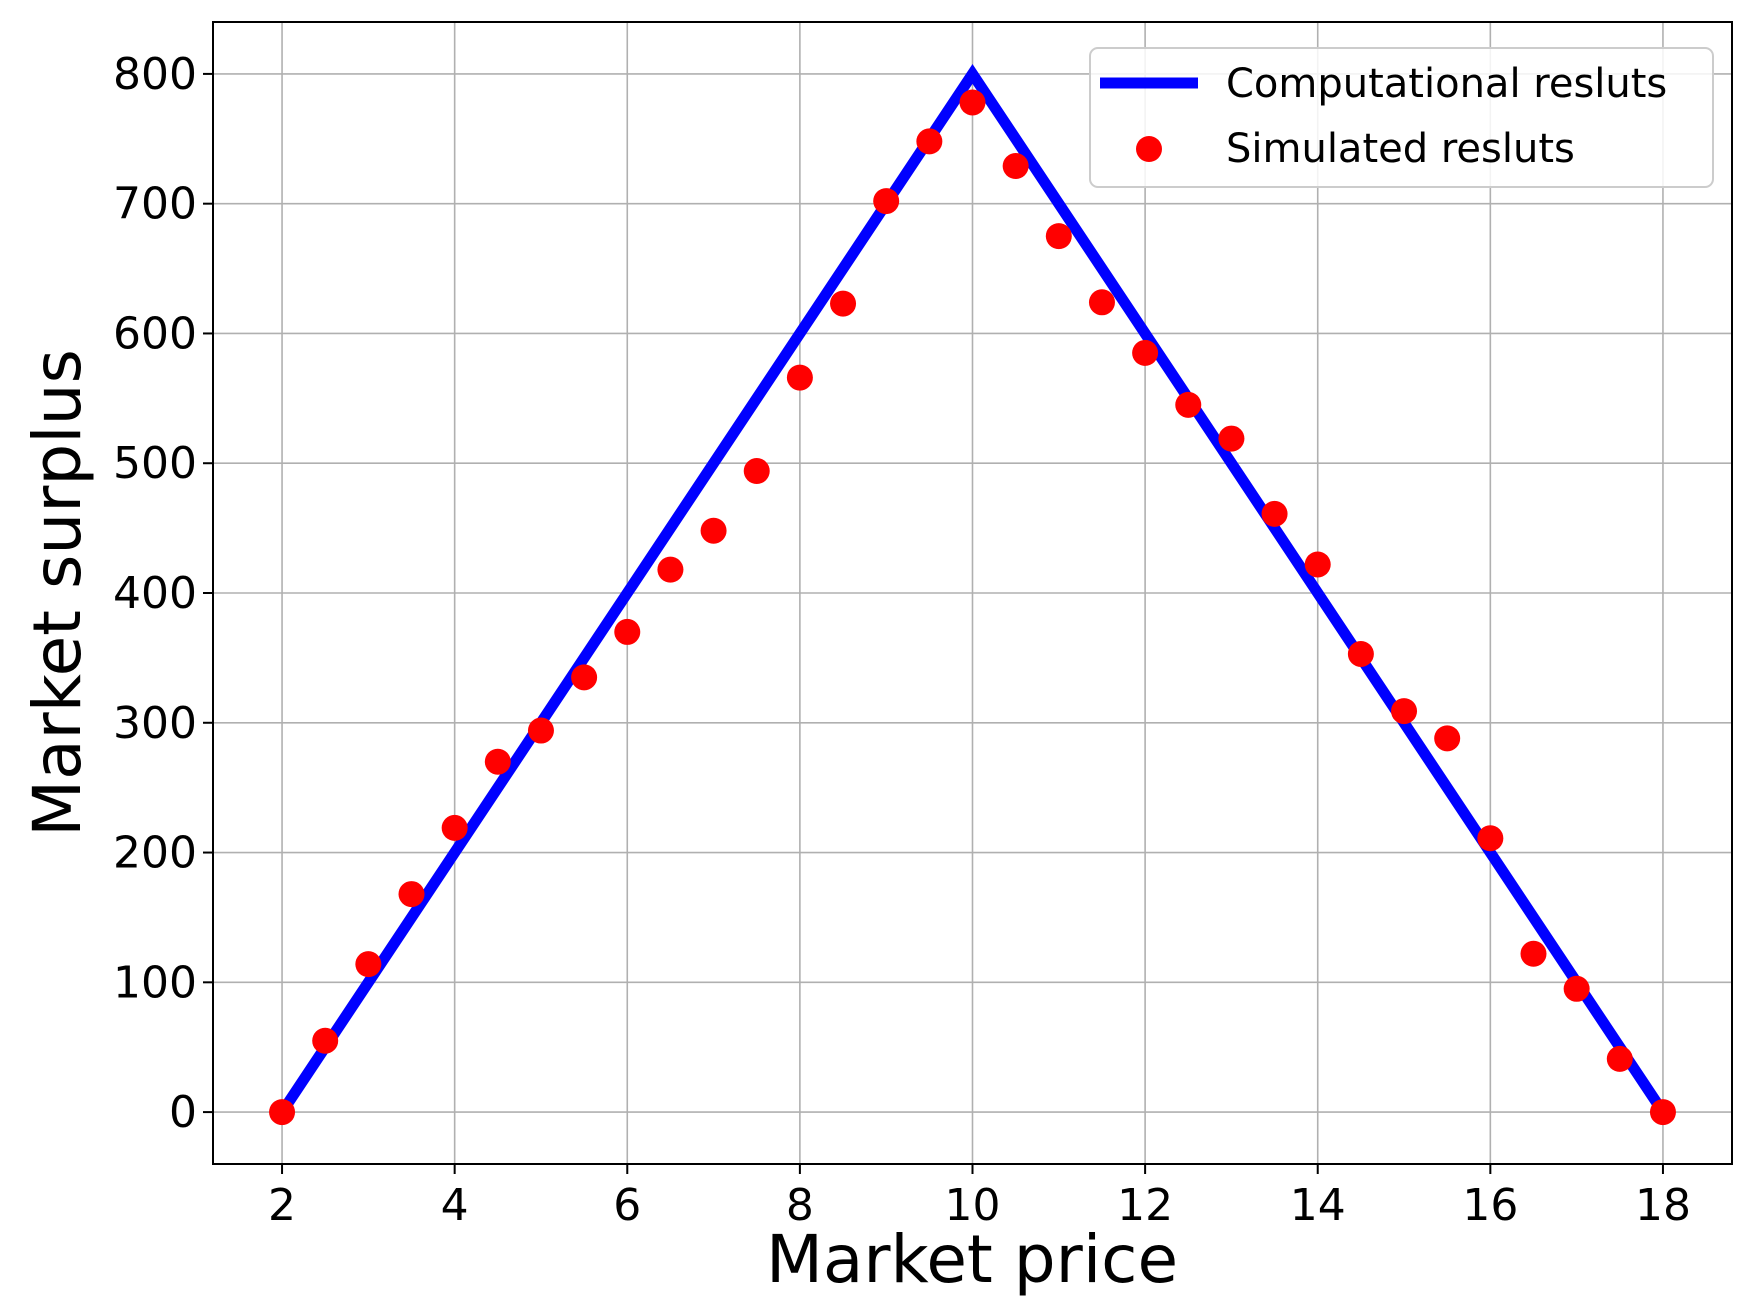  What do you see at coordinates (455, 1205) in the screenshot?
I see `x-tick-label: 4` at bounding box center [455, 1205].